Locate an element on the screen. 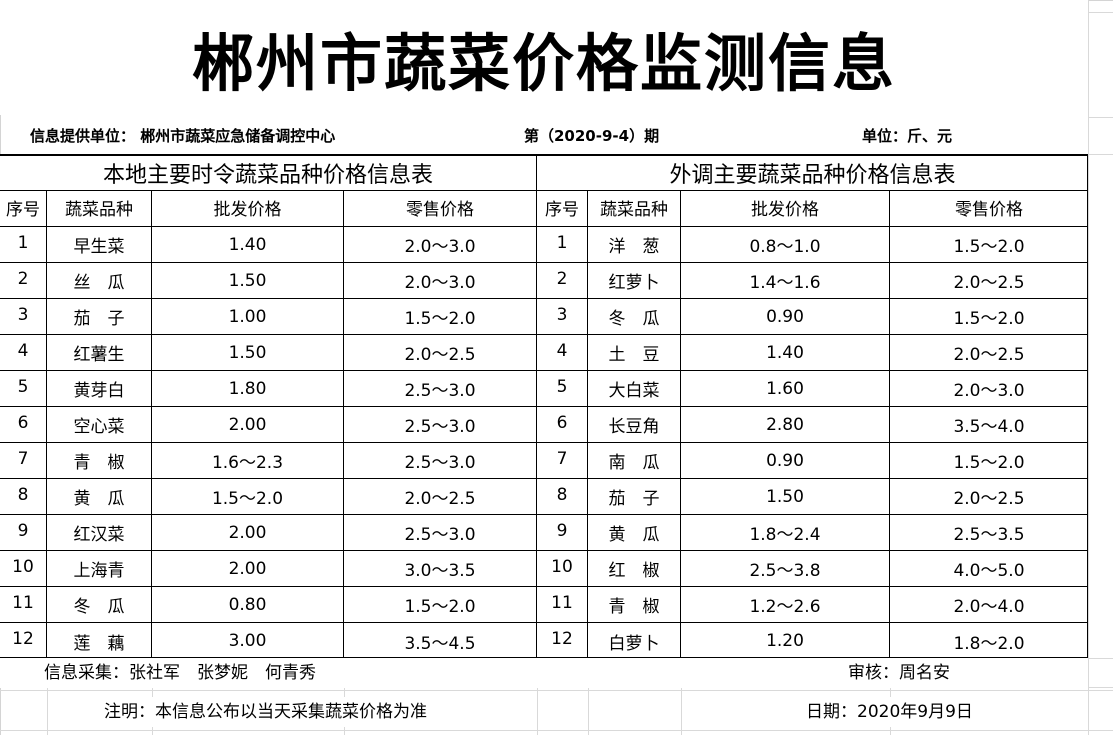 This screenshot has height=735, width=1113. local-row-10-vegetable: 上海青 is located at coordinates (99, 569).